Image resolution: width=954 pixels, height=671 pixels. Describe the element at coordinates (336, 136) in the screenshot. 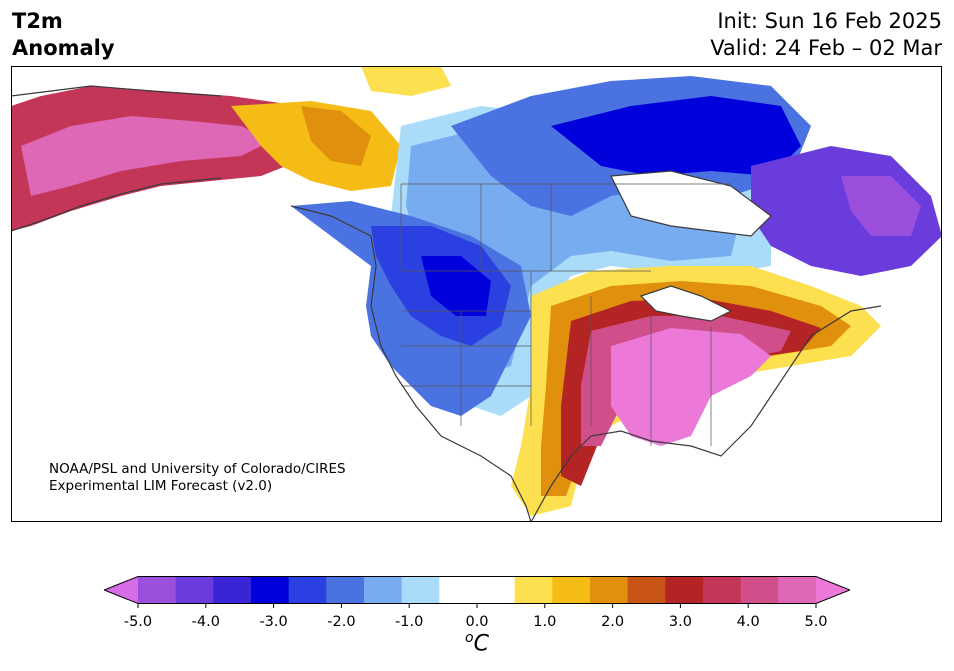

I see `yukon-orange-band` at that location.